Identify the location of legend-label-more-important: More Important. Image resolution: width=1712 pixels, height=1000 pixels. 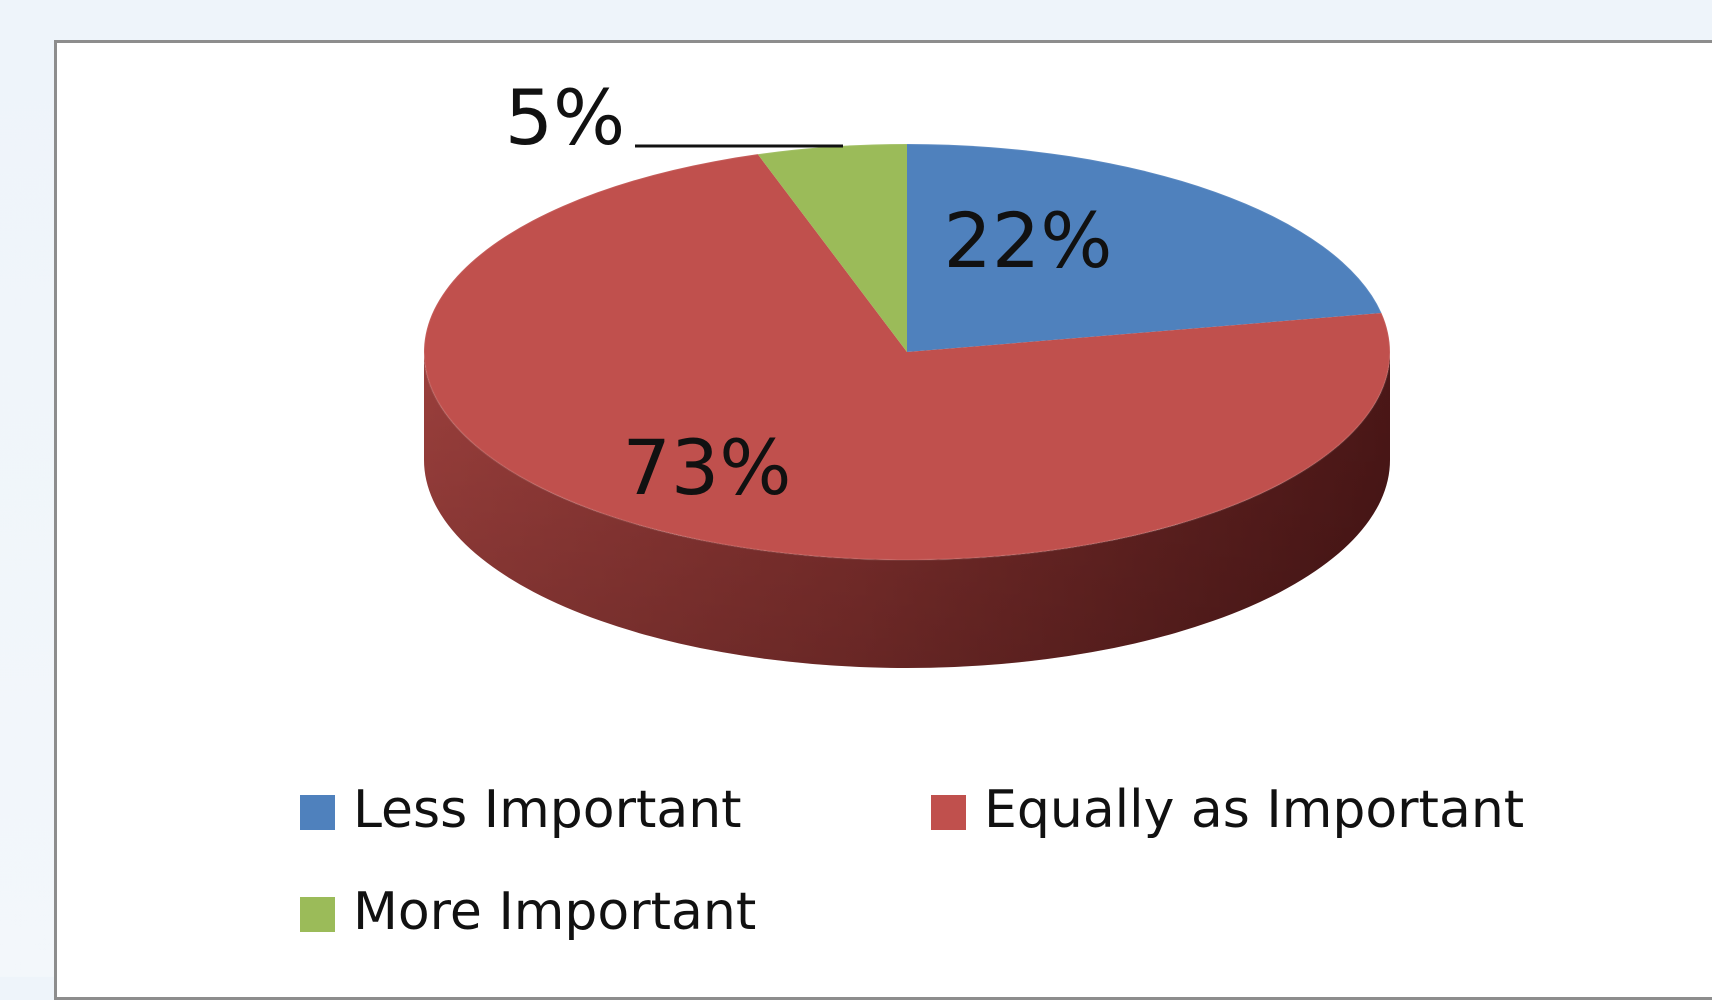
(554, 912).